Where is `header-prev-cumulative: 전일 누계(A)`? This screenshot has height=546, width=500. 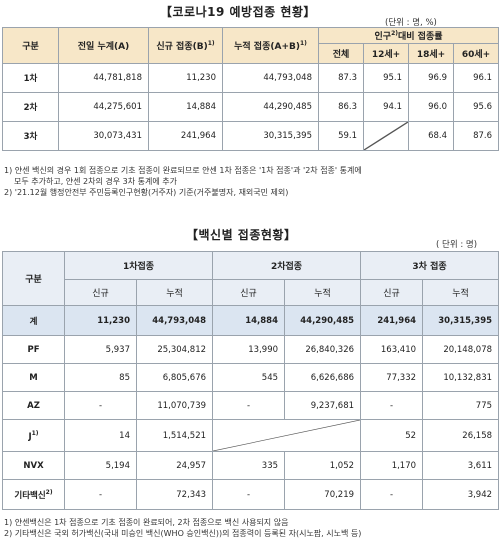 header-prev-cumulative: 전일 누계(A) is located at coordinates (103, 45).